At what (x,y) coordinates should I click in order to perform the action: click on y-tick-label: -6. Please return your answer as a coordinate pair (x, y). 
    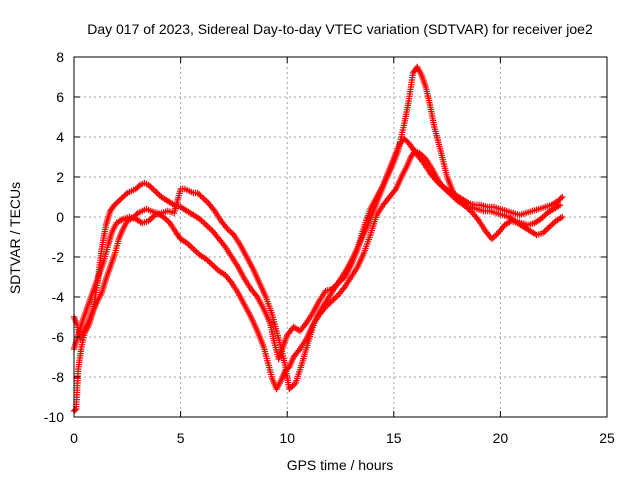
    Looking at the image, I should click on (58, 337).